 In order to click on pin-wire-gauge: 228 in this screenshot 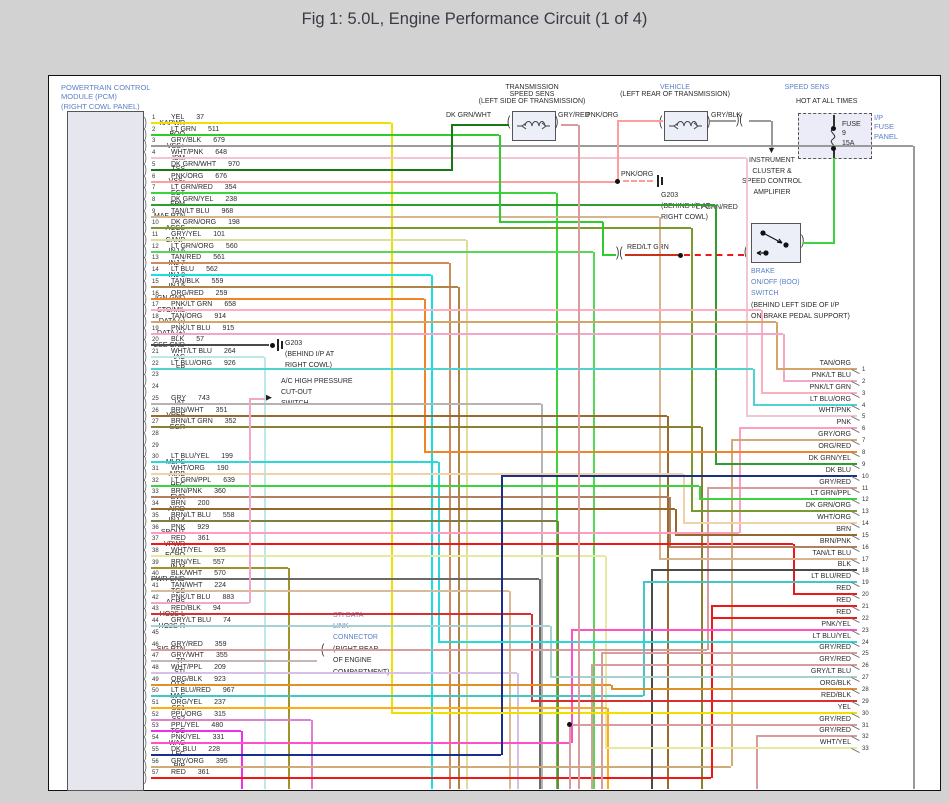, I will do `click(214, 749)`.